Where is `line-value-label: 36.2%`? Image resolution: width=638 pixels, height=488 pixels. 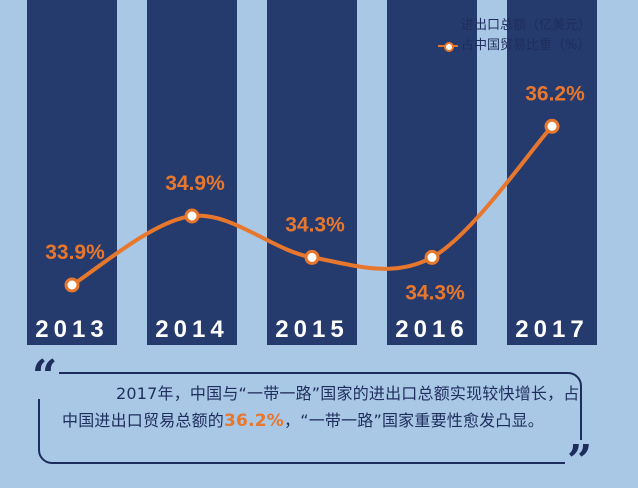
line-value-label: 36.2% is located at coordinates (555, 93).